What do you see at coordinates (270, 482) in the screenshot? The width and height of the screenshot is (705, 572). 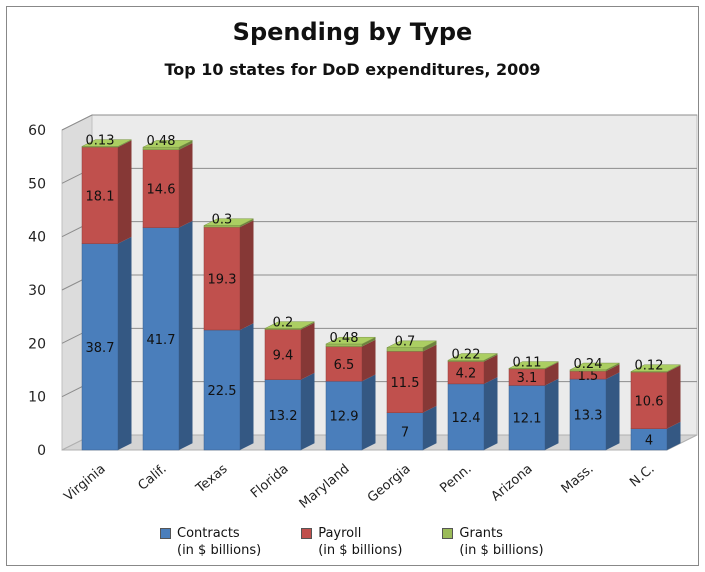 I see `x-tick-label: Florida` at bounding box center [270, 482].